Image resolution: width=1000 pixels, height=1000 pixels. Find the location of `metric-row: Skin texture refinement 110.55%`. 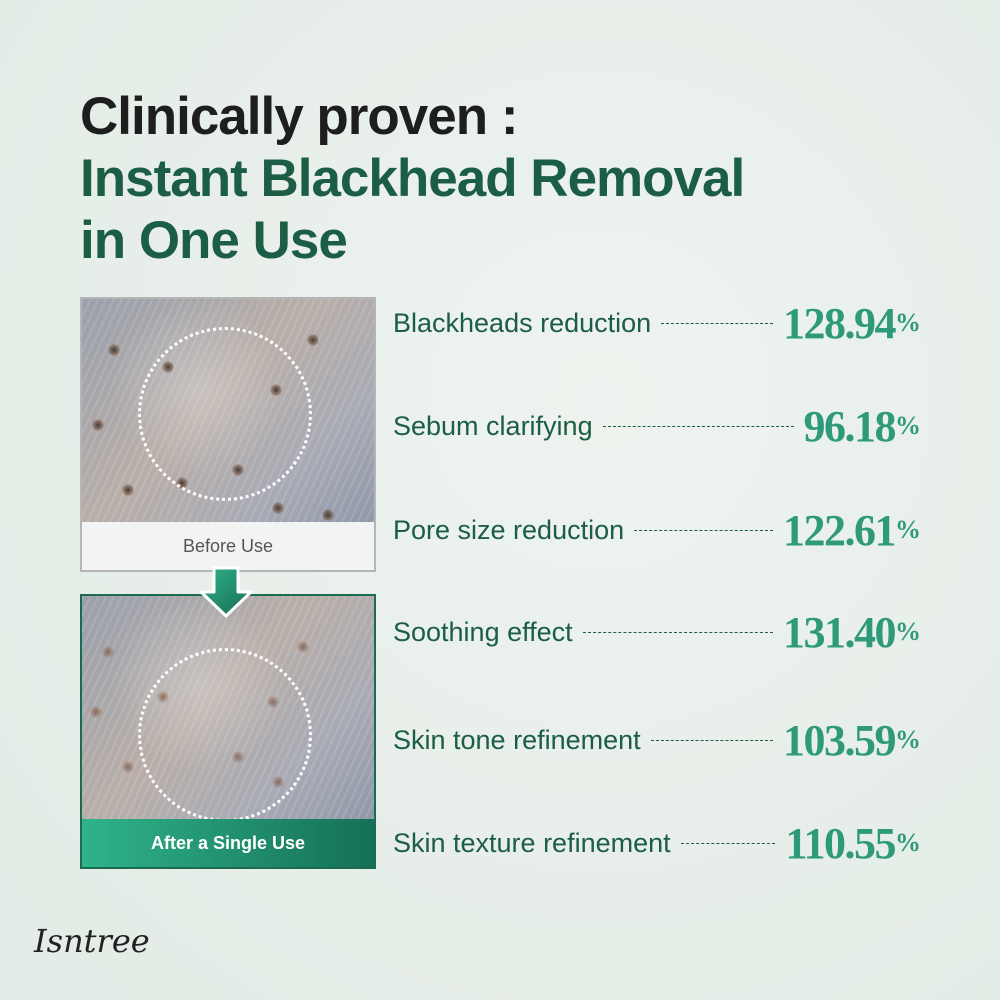

metric-row: Skin texture refinement 110.55% is located at coordinates (657, 843).